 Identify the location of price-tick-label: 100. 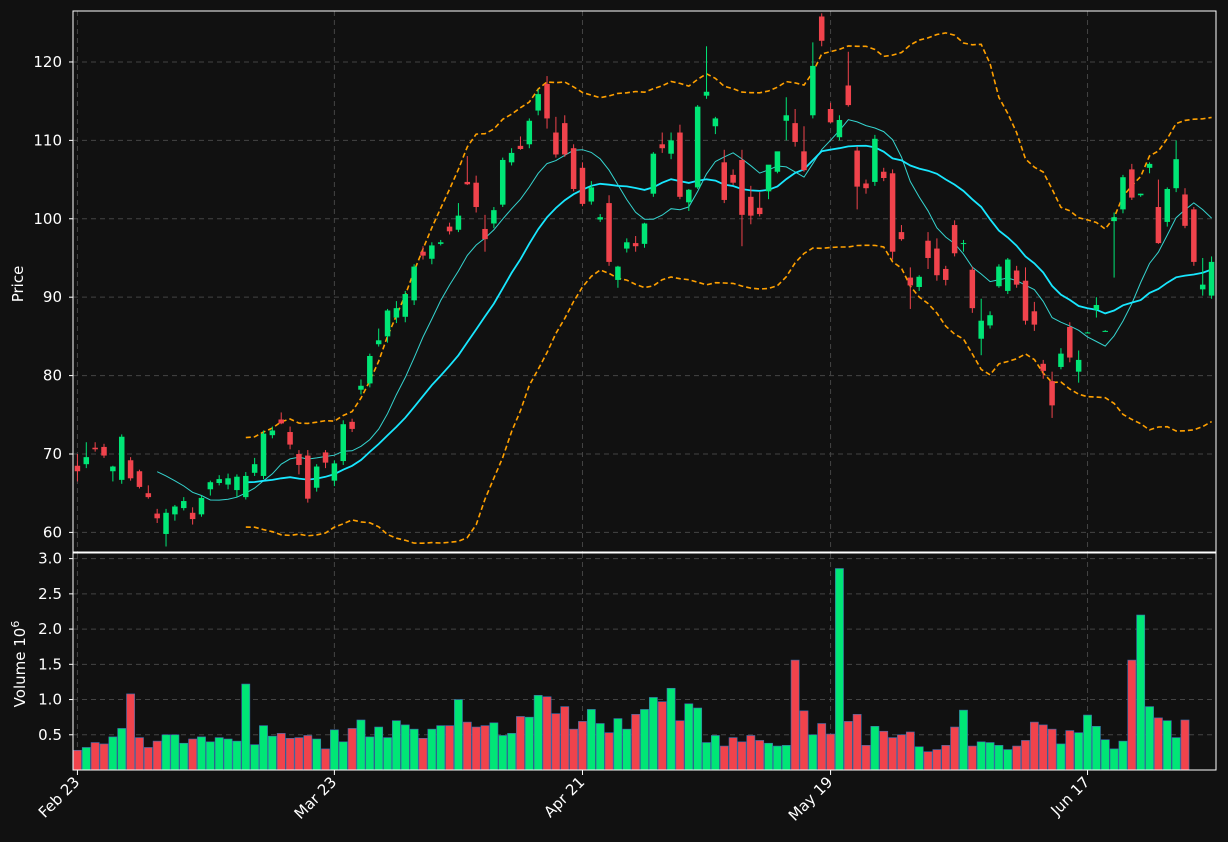
(47, 219).